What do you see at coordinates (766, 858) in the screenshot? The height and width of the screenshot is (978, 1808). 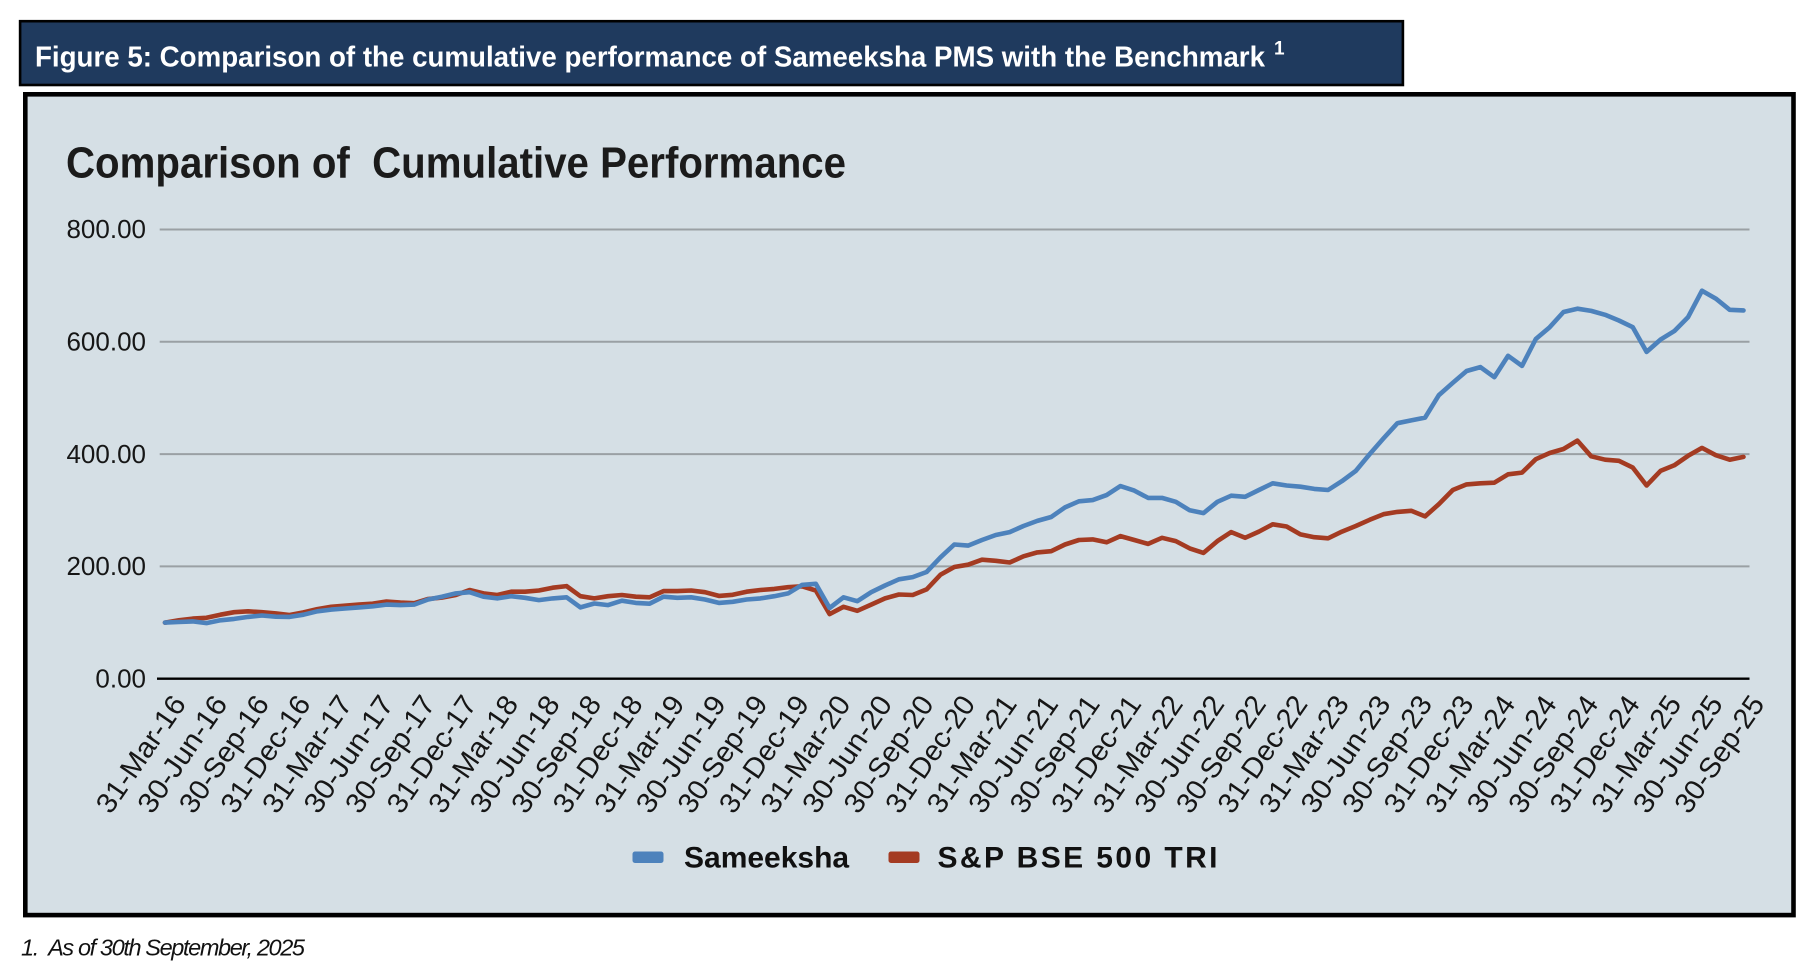 I see `svg-text: Sameeksha` at bounding box center [766, 858].